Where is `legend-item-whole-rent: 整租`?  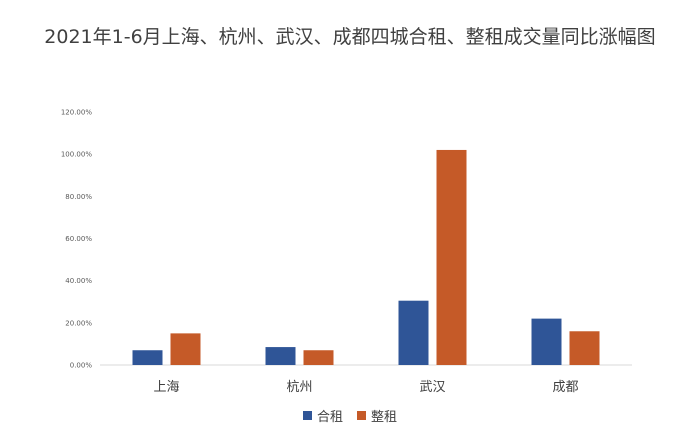
legend-item-whole-rent: 整租 is located at coordinates (377, 415).